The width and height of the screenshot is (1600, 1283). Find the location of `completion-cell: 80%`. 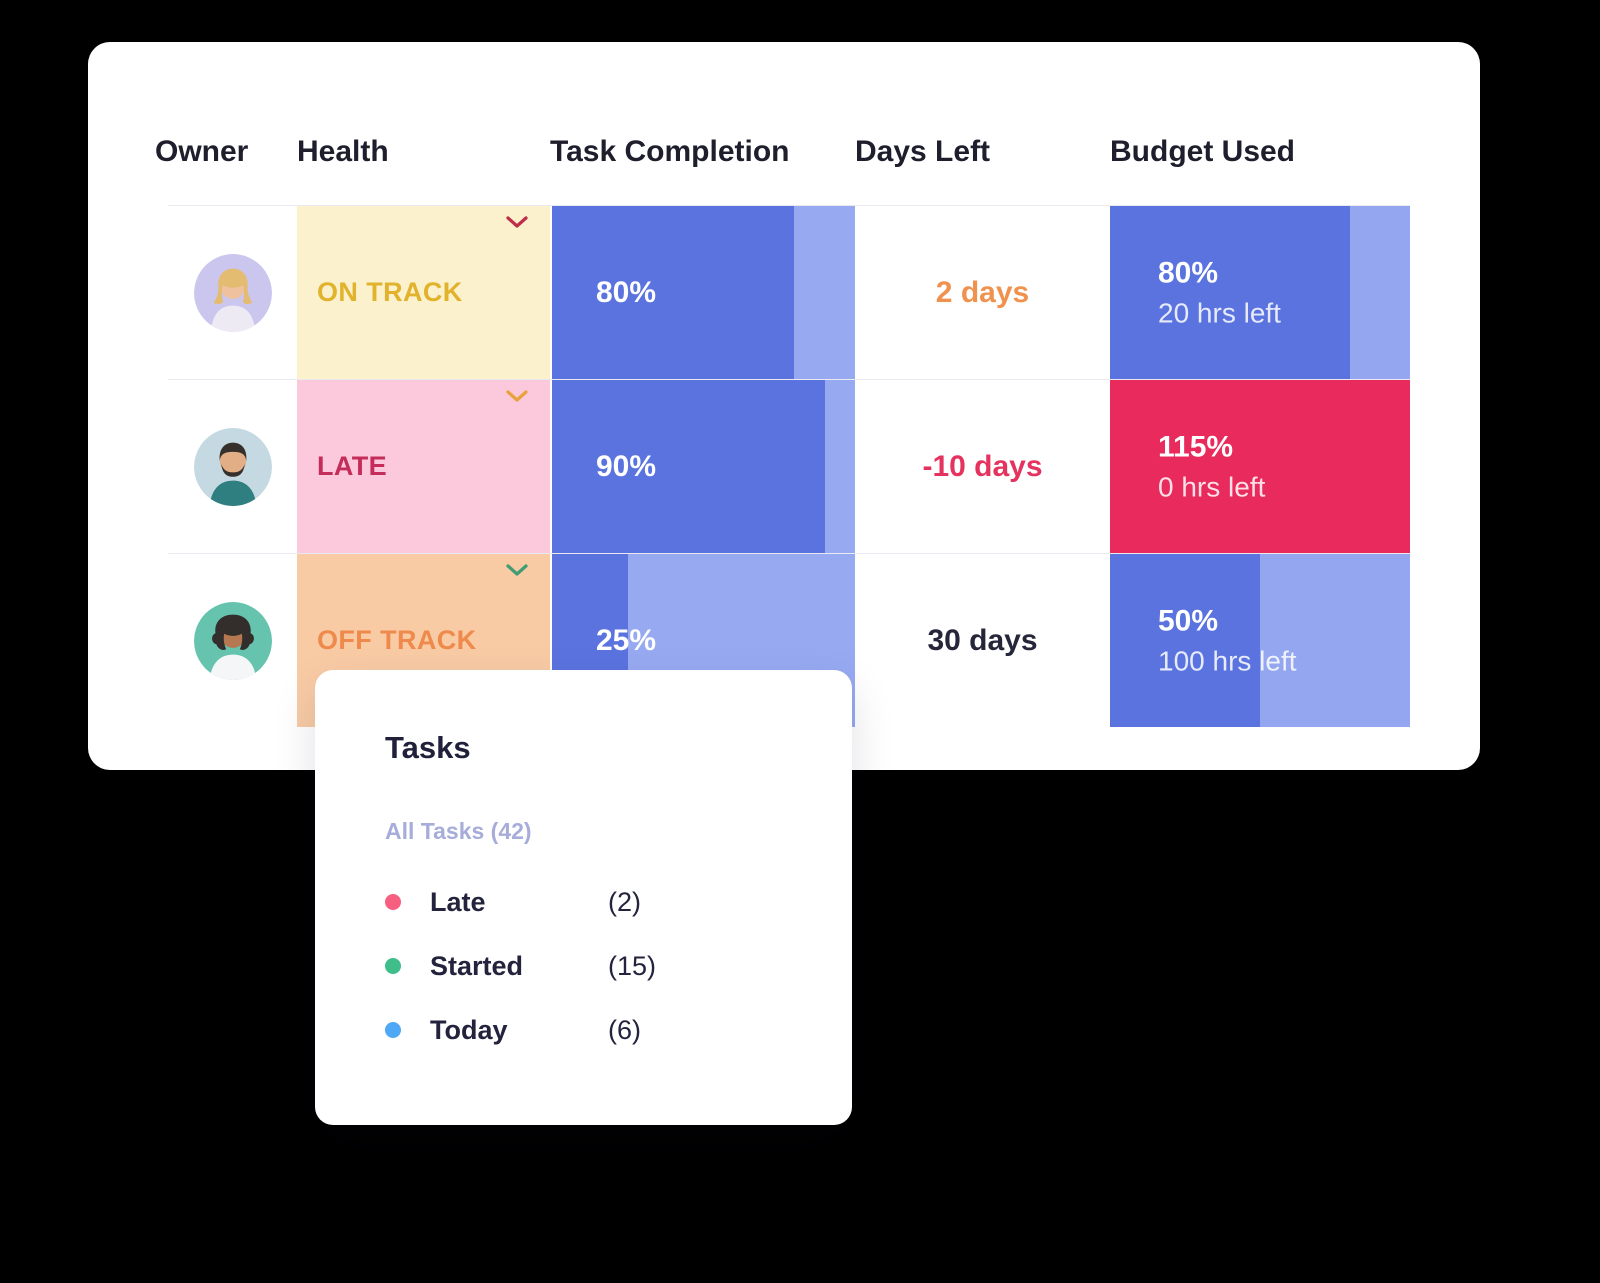

completion-cell: 80% is located at coordinates (702, 292).